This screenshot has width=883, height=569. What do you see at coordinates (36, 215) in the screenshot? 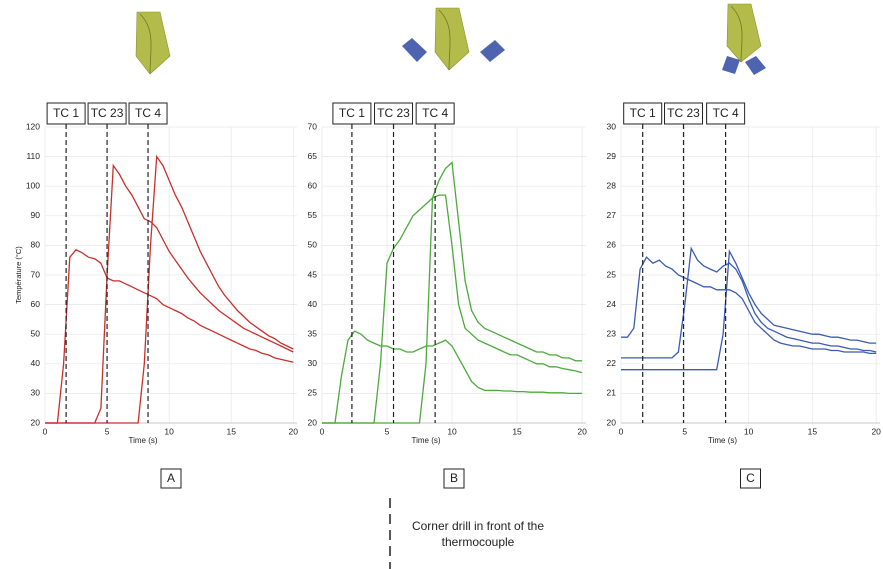
I see `y-tick-label: 90` at bounding box center [36, 215].